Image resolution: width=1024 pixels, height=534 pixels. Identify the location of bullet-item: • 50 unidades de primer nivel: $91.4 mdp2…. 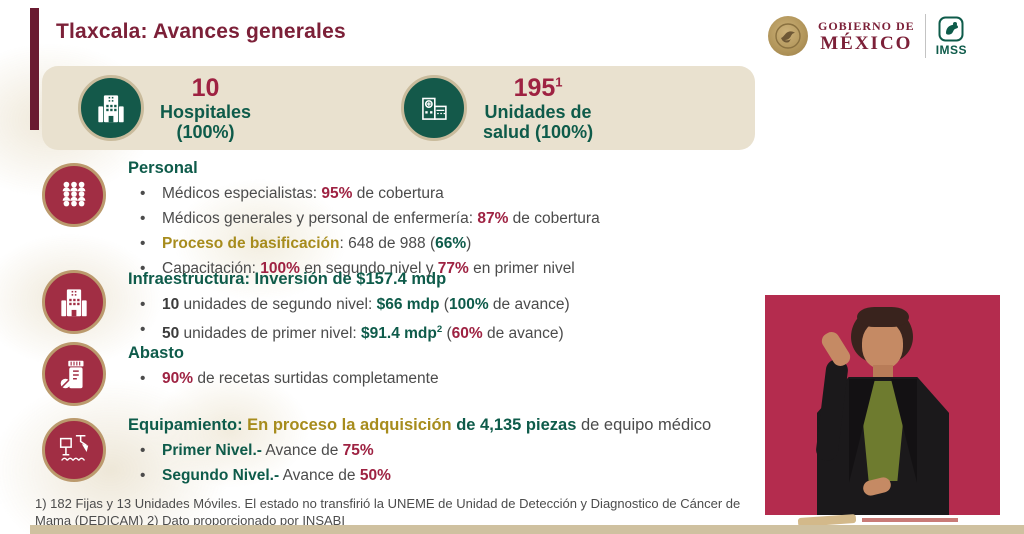
(445, 331).